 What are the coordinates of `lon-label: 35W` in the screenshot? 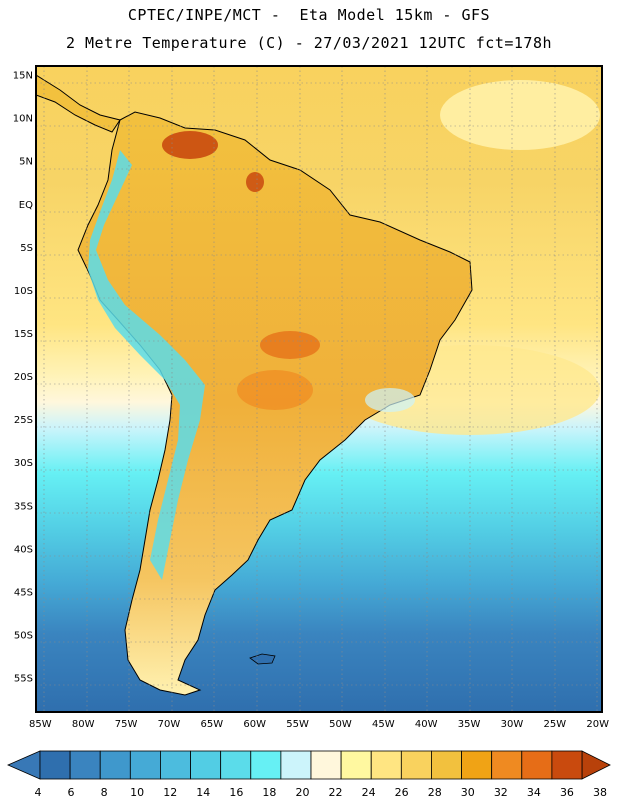 It's located at (469, 724).